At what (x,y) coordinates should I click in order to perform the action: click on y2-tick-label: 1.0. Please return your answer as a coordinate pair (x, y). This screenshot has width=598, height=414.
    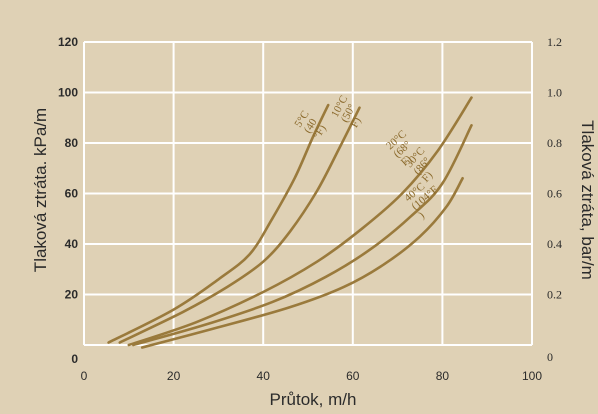
    Looking at the image, I should click on (554, 93).